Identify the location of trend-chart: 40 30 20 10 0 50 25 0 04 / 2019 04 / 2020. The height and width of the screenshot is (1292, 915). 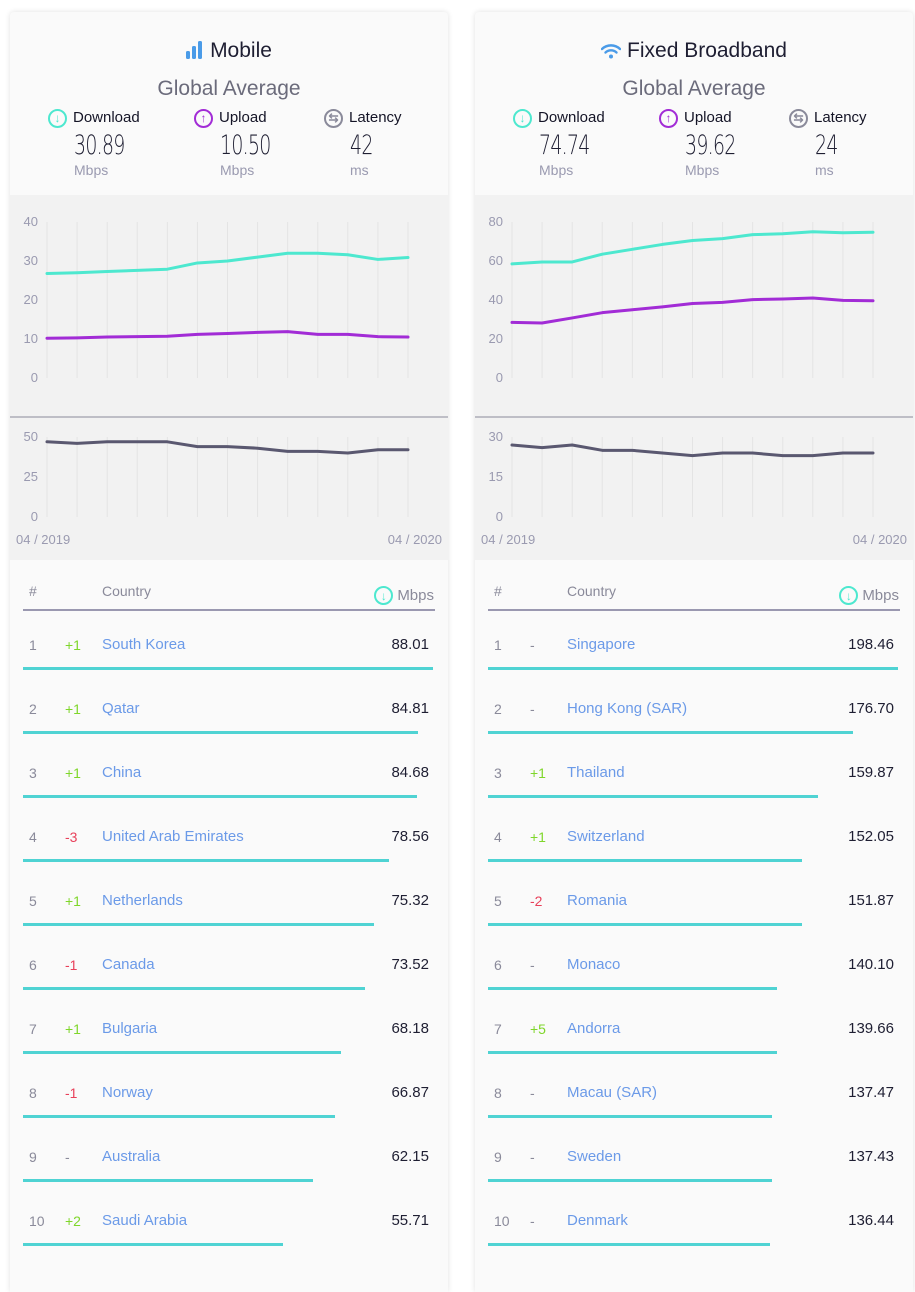
(229, 377).